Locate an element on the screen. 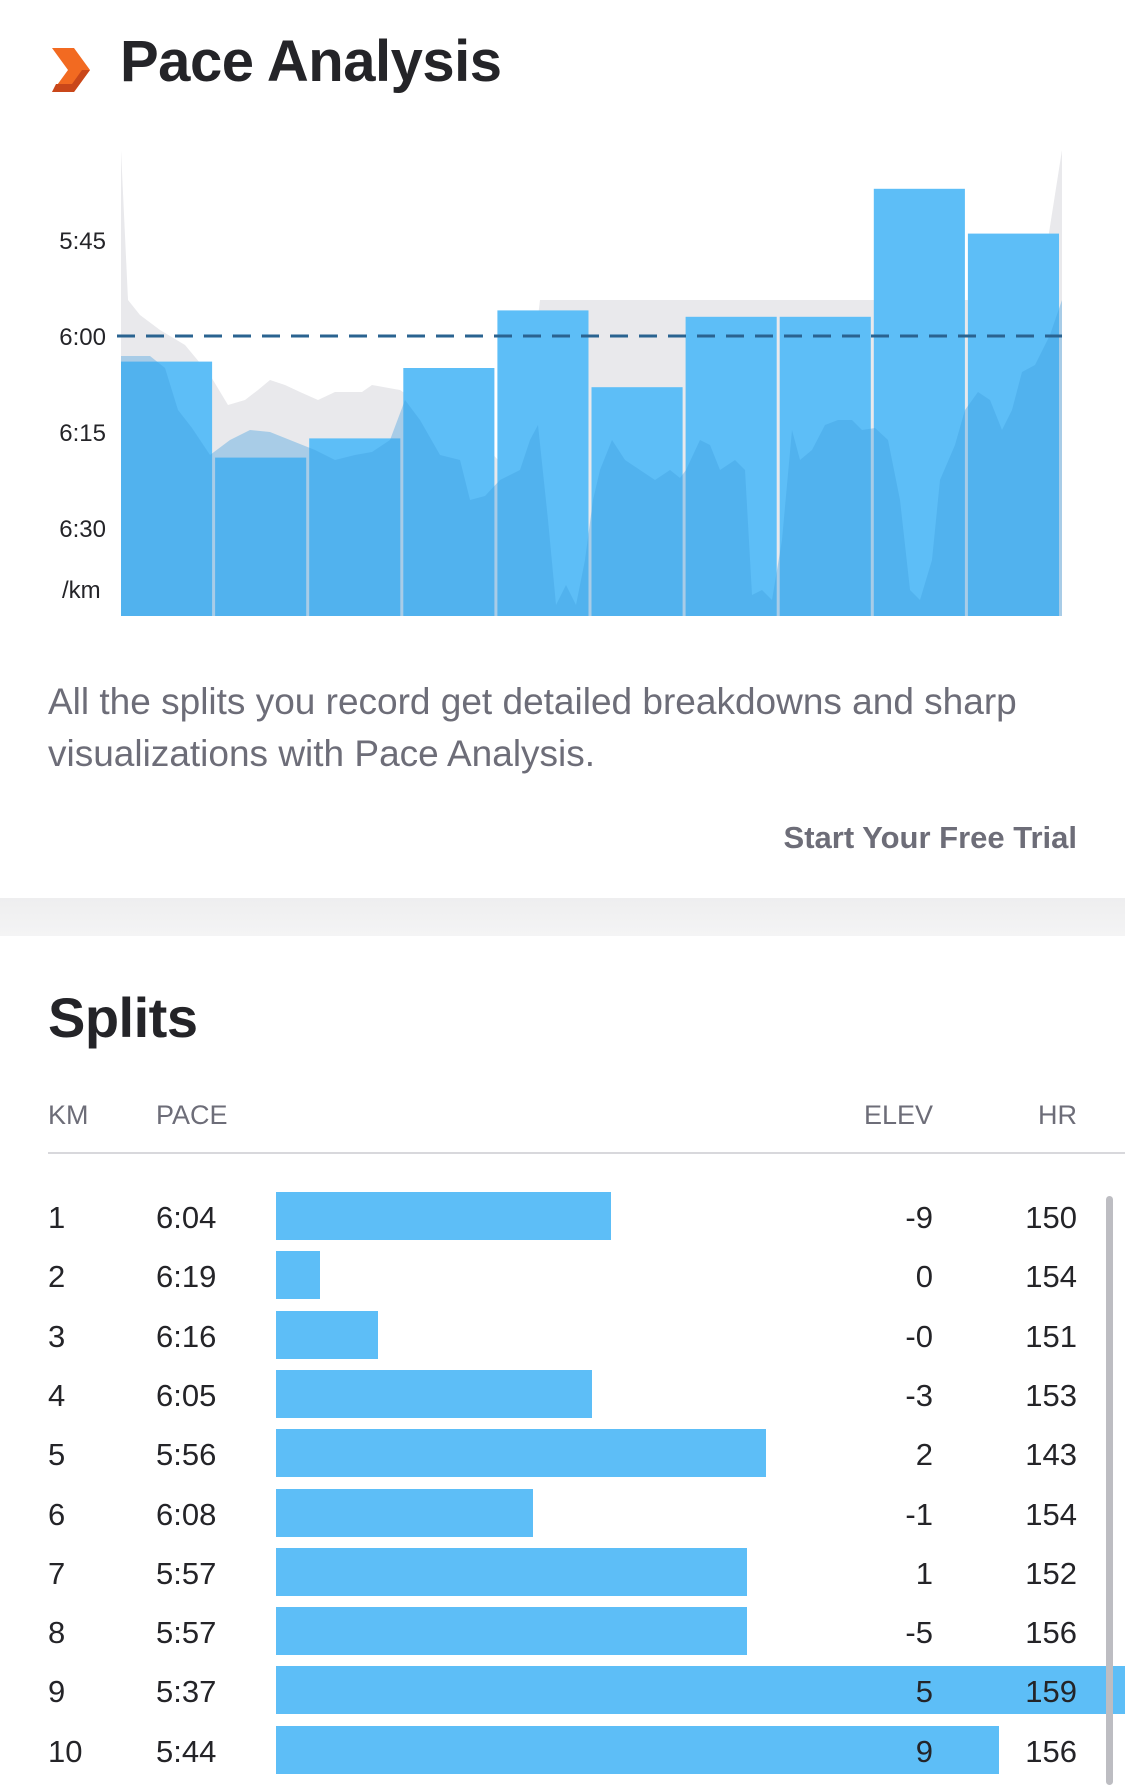  table-row: 7 5:57 1 152 is located at coordinates (562, 1574).